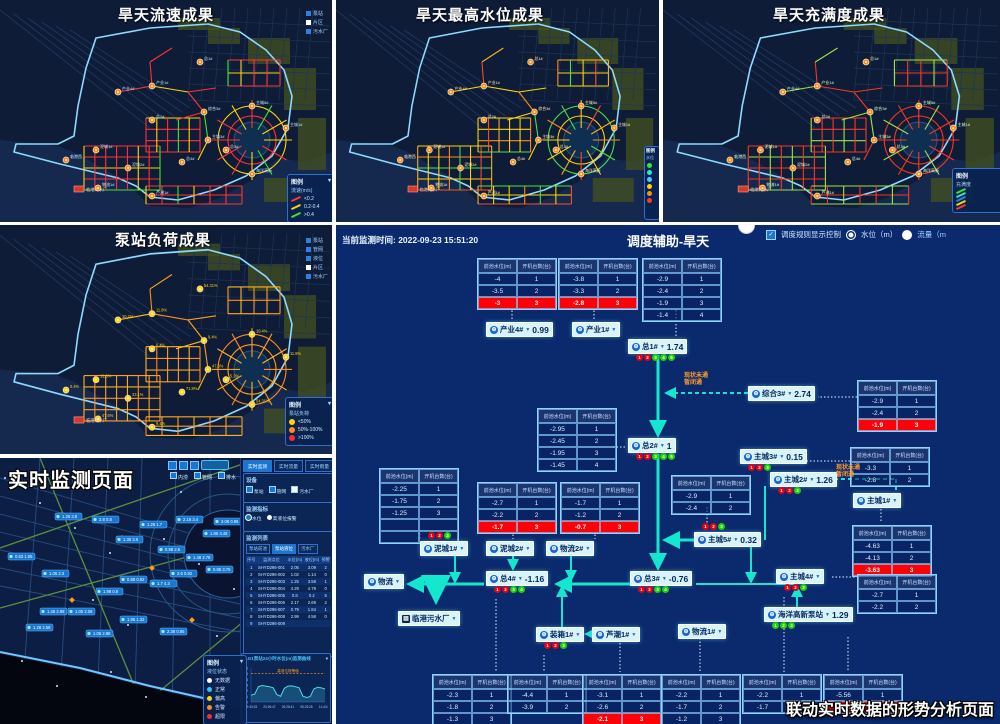 The image size is (1000, 724). Describe the element at coordinates (596, 329) in the screenshot. I see `node-chanye1: ⊕ 产业1# ▼` at that location.